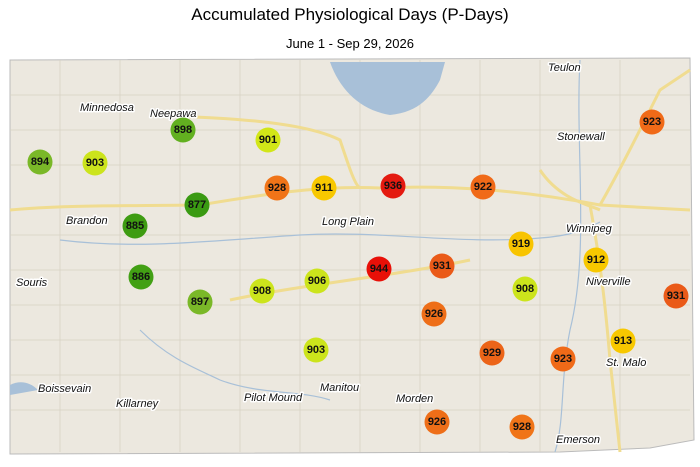 This screenshot has height=467, width=700. I want to click on place-label: Niverville, so click(608, 282).